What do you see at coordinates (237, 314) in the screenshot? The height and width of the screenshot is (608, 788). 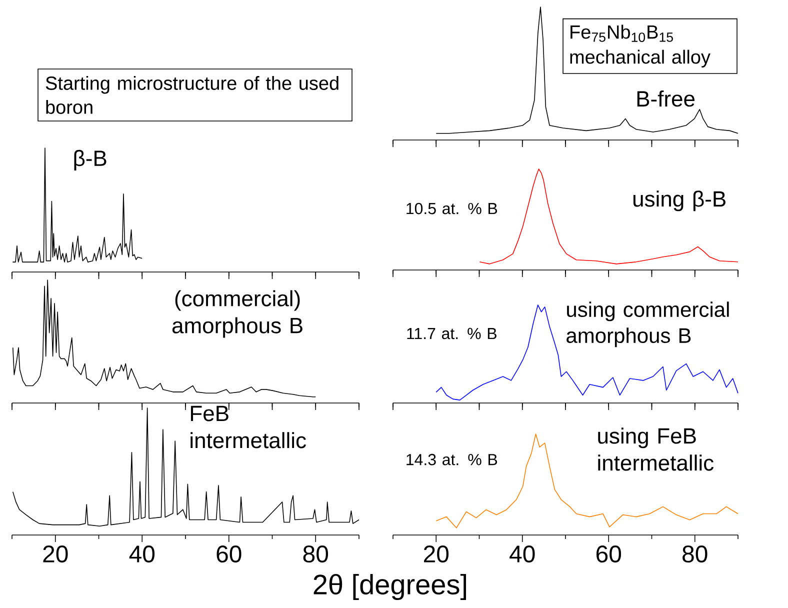 I see `text: (commercial) amorphous B` at bounding box center [237, 314].